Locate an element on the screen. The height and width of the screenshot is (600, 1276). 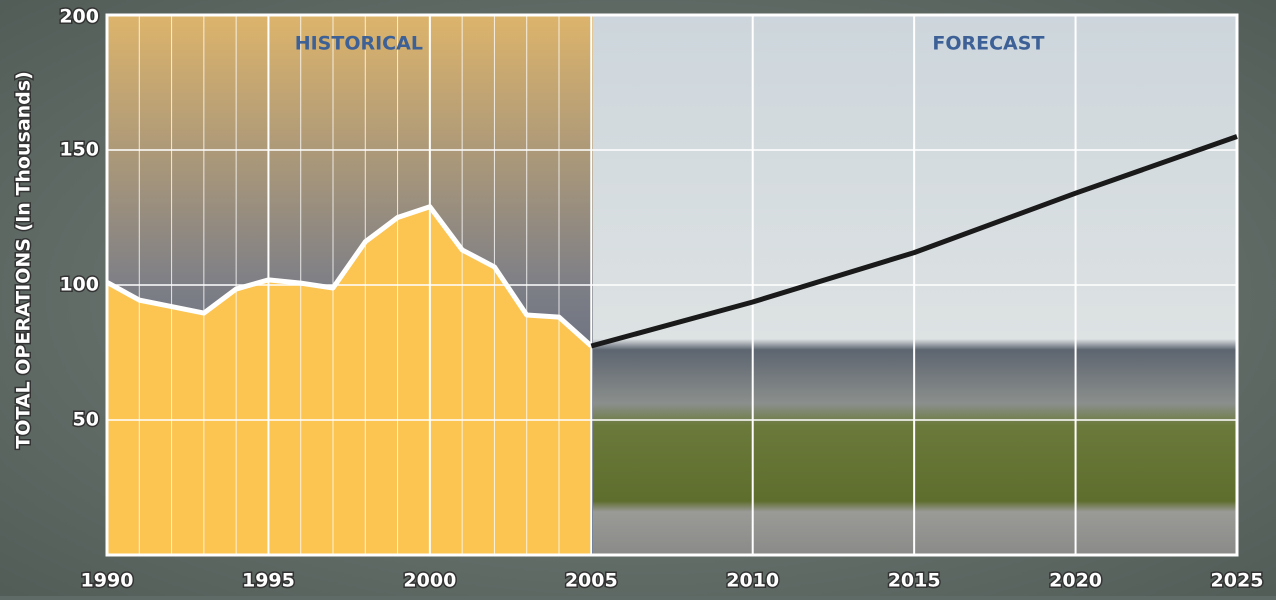
x-tick-label: 2020 is located at coordinates (1075, 581).